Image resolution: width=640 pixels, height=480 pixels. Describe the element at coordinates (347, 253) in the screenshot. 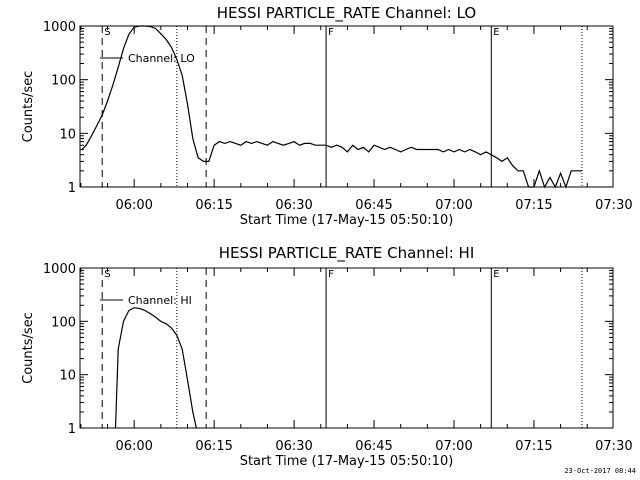

I see `chart-title: HESSI PARTICLE_RATE Channel: HI` at that location.